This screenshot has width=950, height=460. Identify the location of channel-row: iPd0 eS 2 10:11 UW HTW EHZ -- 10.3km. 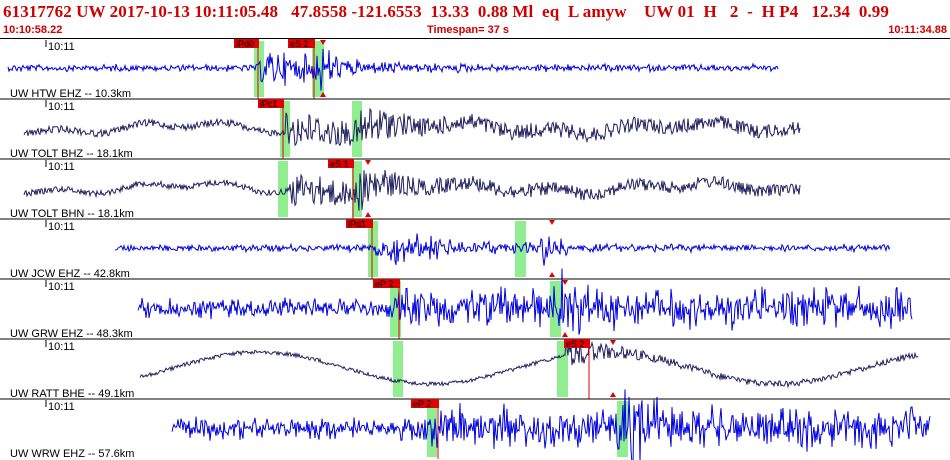
(393, 69).